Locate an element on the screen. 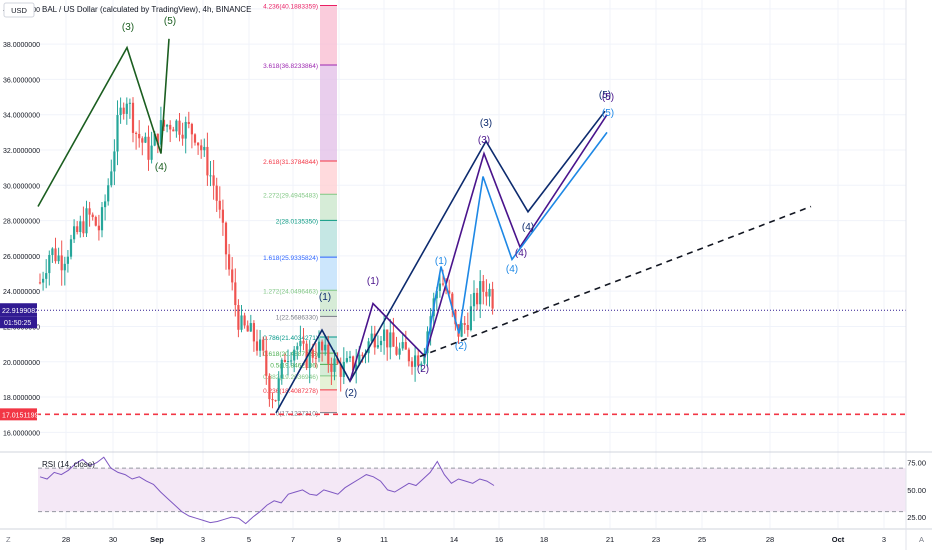 The image size is (932, 555). wave-label: (1) is located at coordinates (325, 297).